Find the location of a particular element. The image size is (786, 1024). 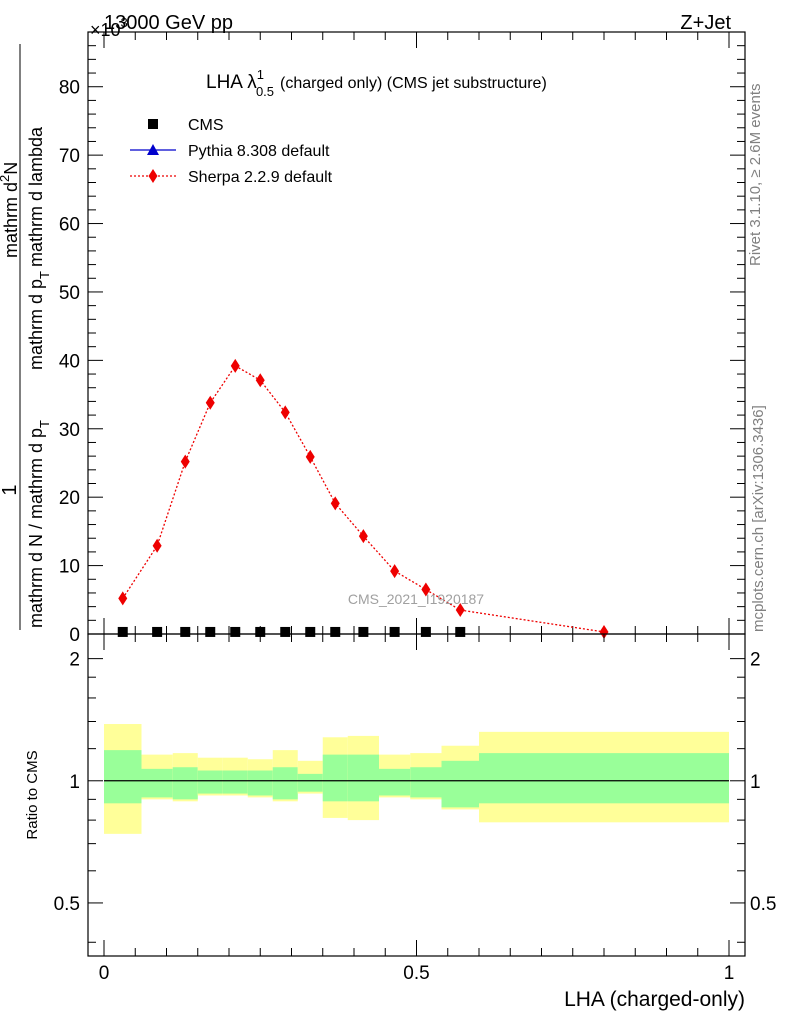

ylabel-denominator2: mathrm d pTmathrm d lambda is located at coordinates (39, 248).